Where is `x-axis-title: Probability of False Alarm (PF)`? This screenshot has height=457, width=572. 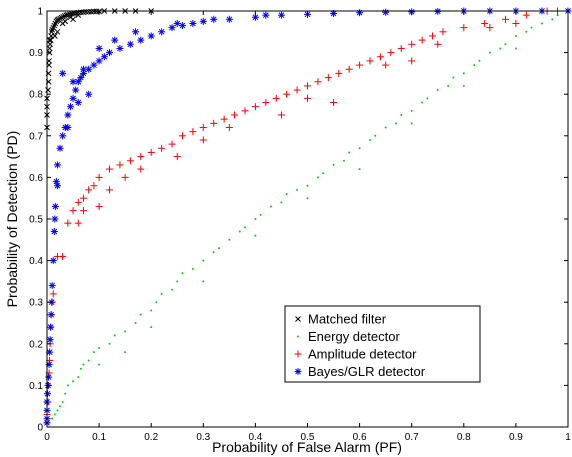
x-axis-title: Probability of False Alarm (PF) is located at coordinates (307, 447).